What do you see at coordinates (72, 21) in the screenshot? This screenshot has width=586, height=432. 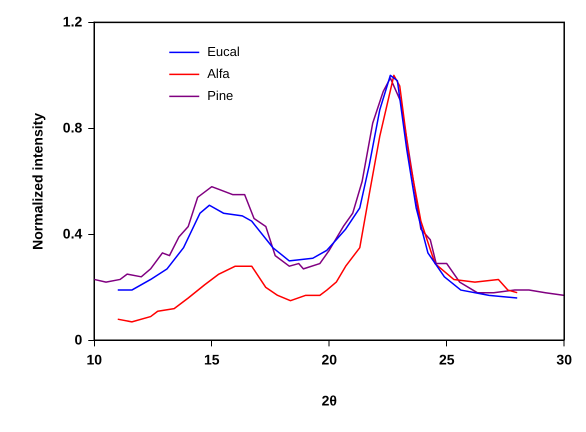 I see `y-tick-label: 1.2` at bounding box center [72, 21].